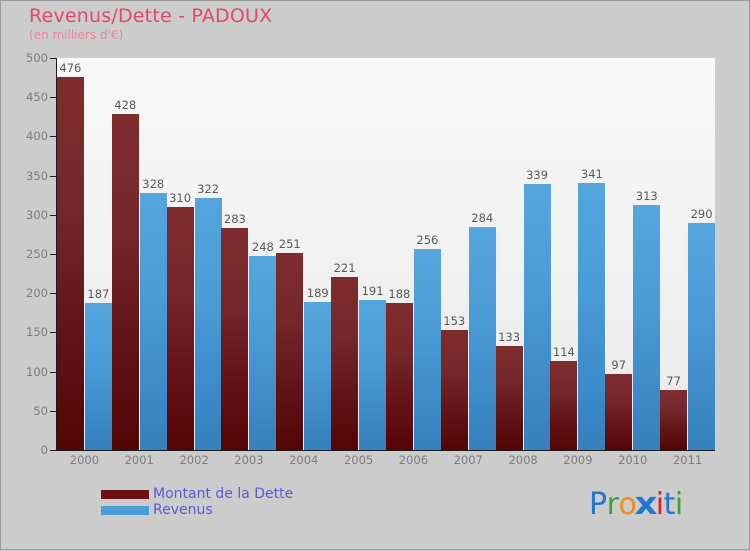 This screenshot has width=750, height=551. Describe the element at coordinates (358, 460) in the screenshot. I see `x-axis-tick-label: 2005` at that location.